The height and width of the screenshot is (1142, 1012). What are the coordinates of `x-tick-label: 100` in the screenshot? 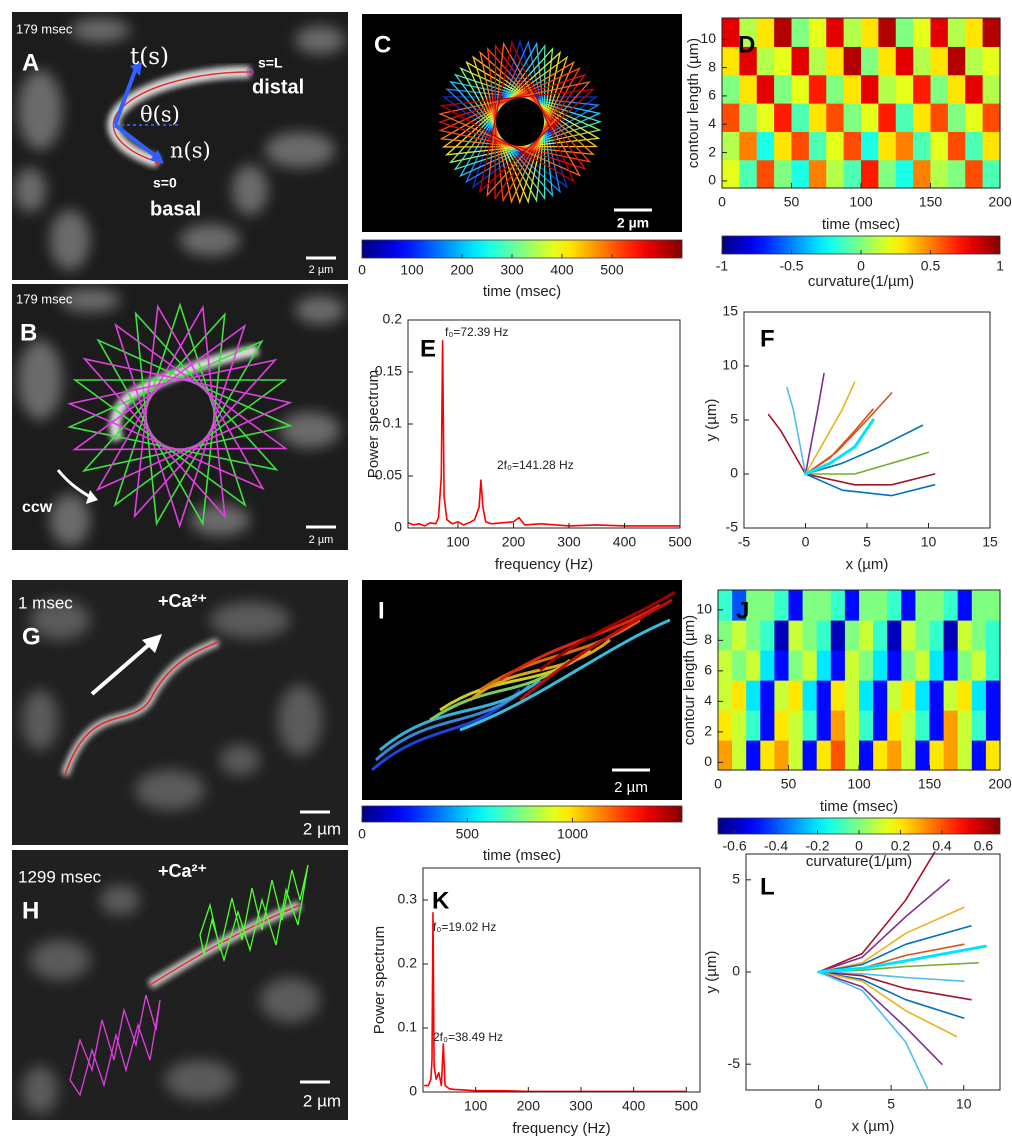 It's located at (859, 784).